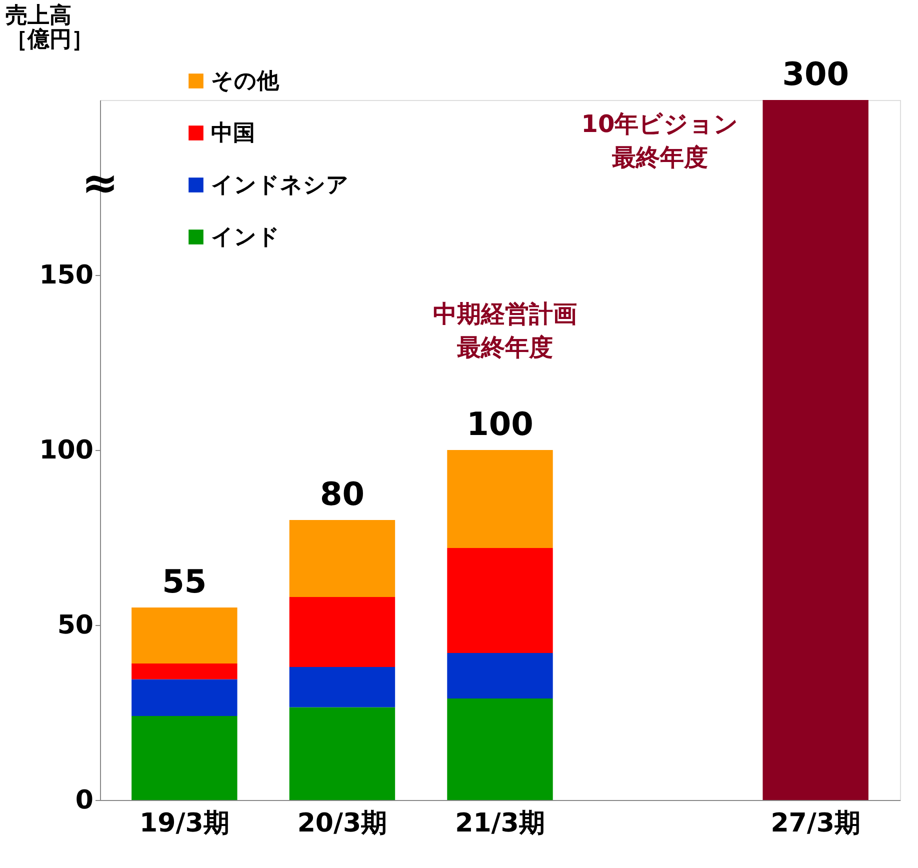 The width and height of the screenshot is (918, 868). I want to click on annotation: 中期経営計画最終年度, so click(505, 331).